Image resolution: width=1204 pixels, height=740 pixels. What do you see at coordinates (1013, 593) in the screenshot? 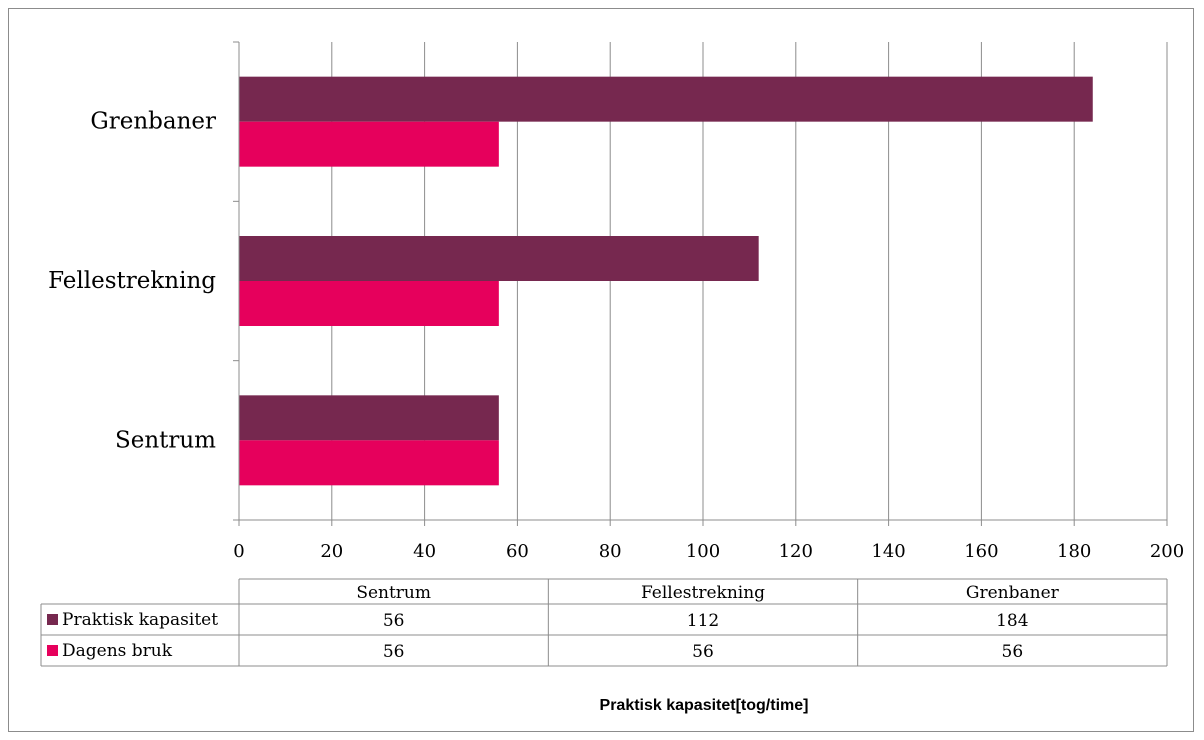
I see `table-header: Grenbaner` at bounding box center [1013, 593].